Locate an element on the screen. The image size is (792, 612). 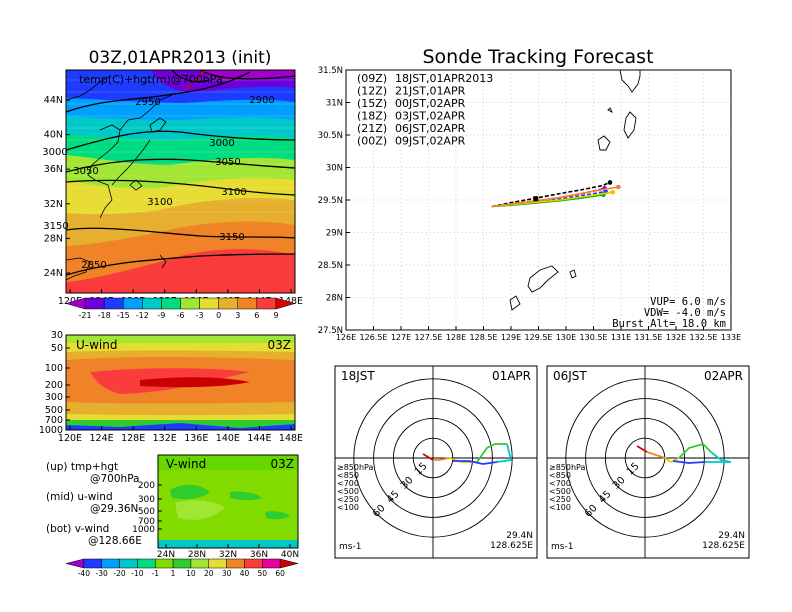
u-x-tick-label: 144E is located at coordinates (259, 438).